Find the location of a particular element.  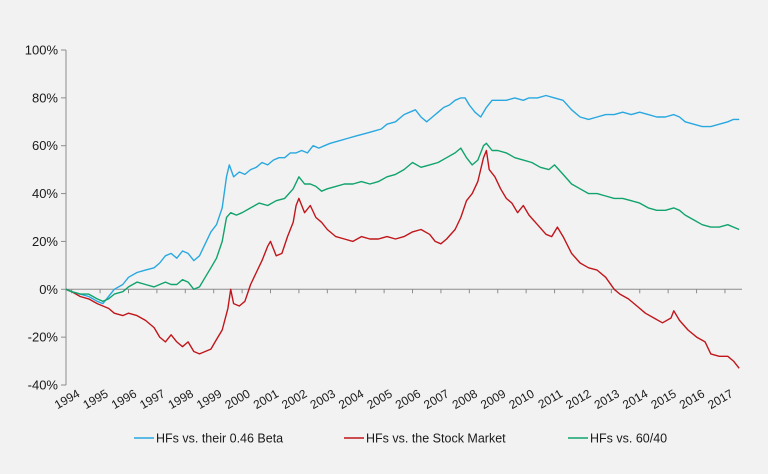

y-tick-label: -20% is located at coordinates (43, 337).